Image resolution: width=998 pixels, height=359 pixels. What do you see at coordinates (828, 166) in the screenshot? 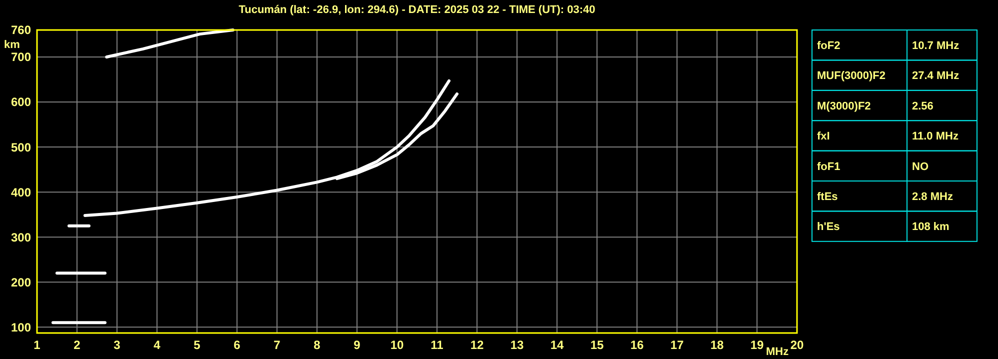
I see `category-label: foF1` at bounding box center [828, 166].